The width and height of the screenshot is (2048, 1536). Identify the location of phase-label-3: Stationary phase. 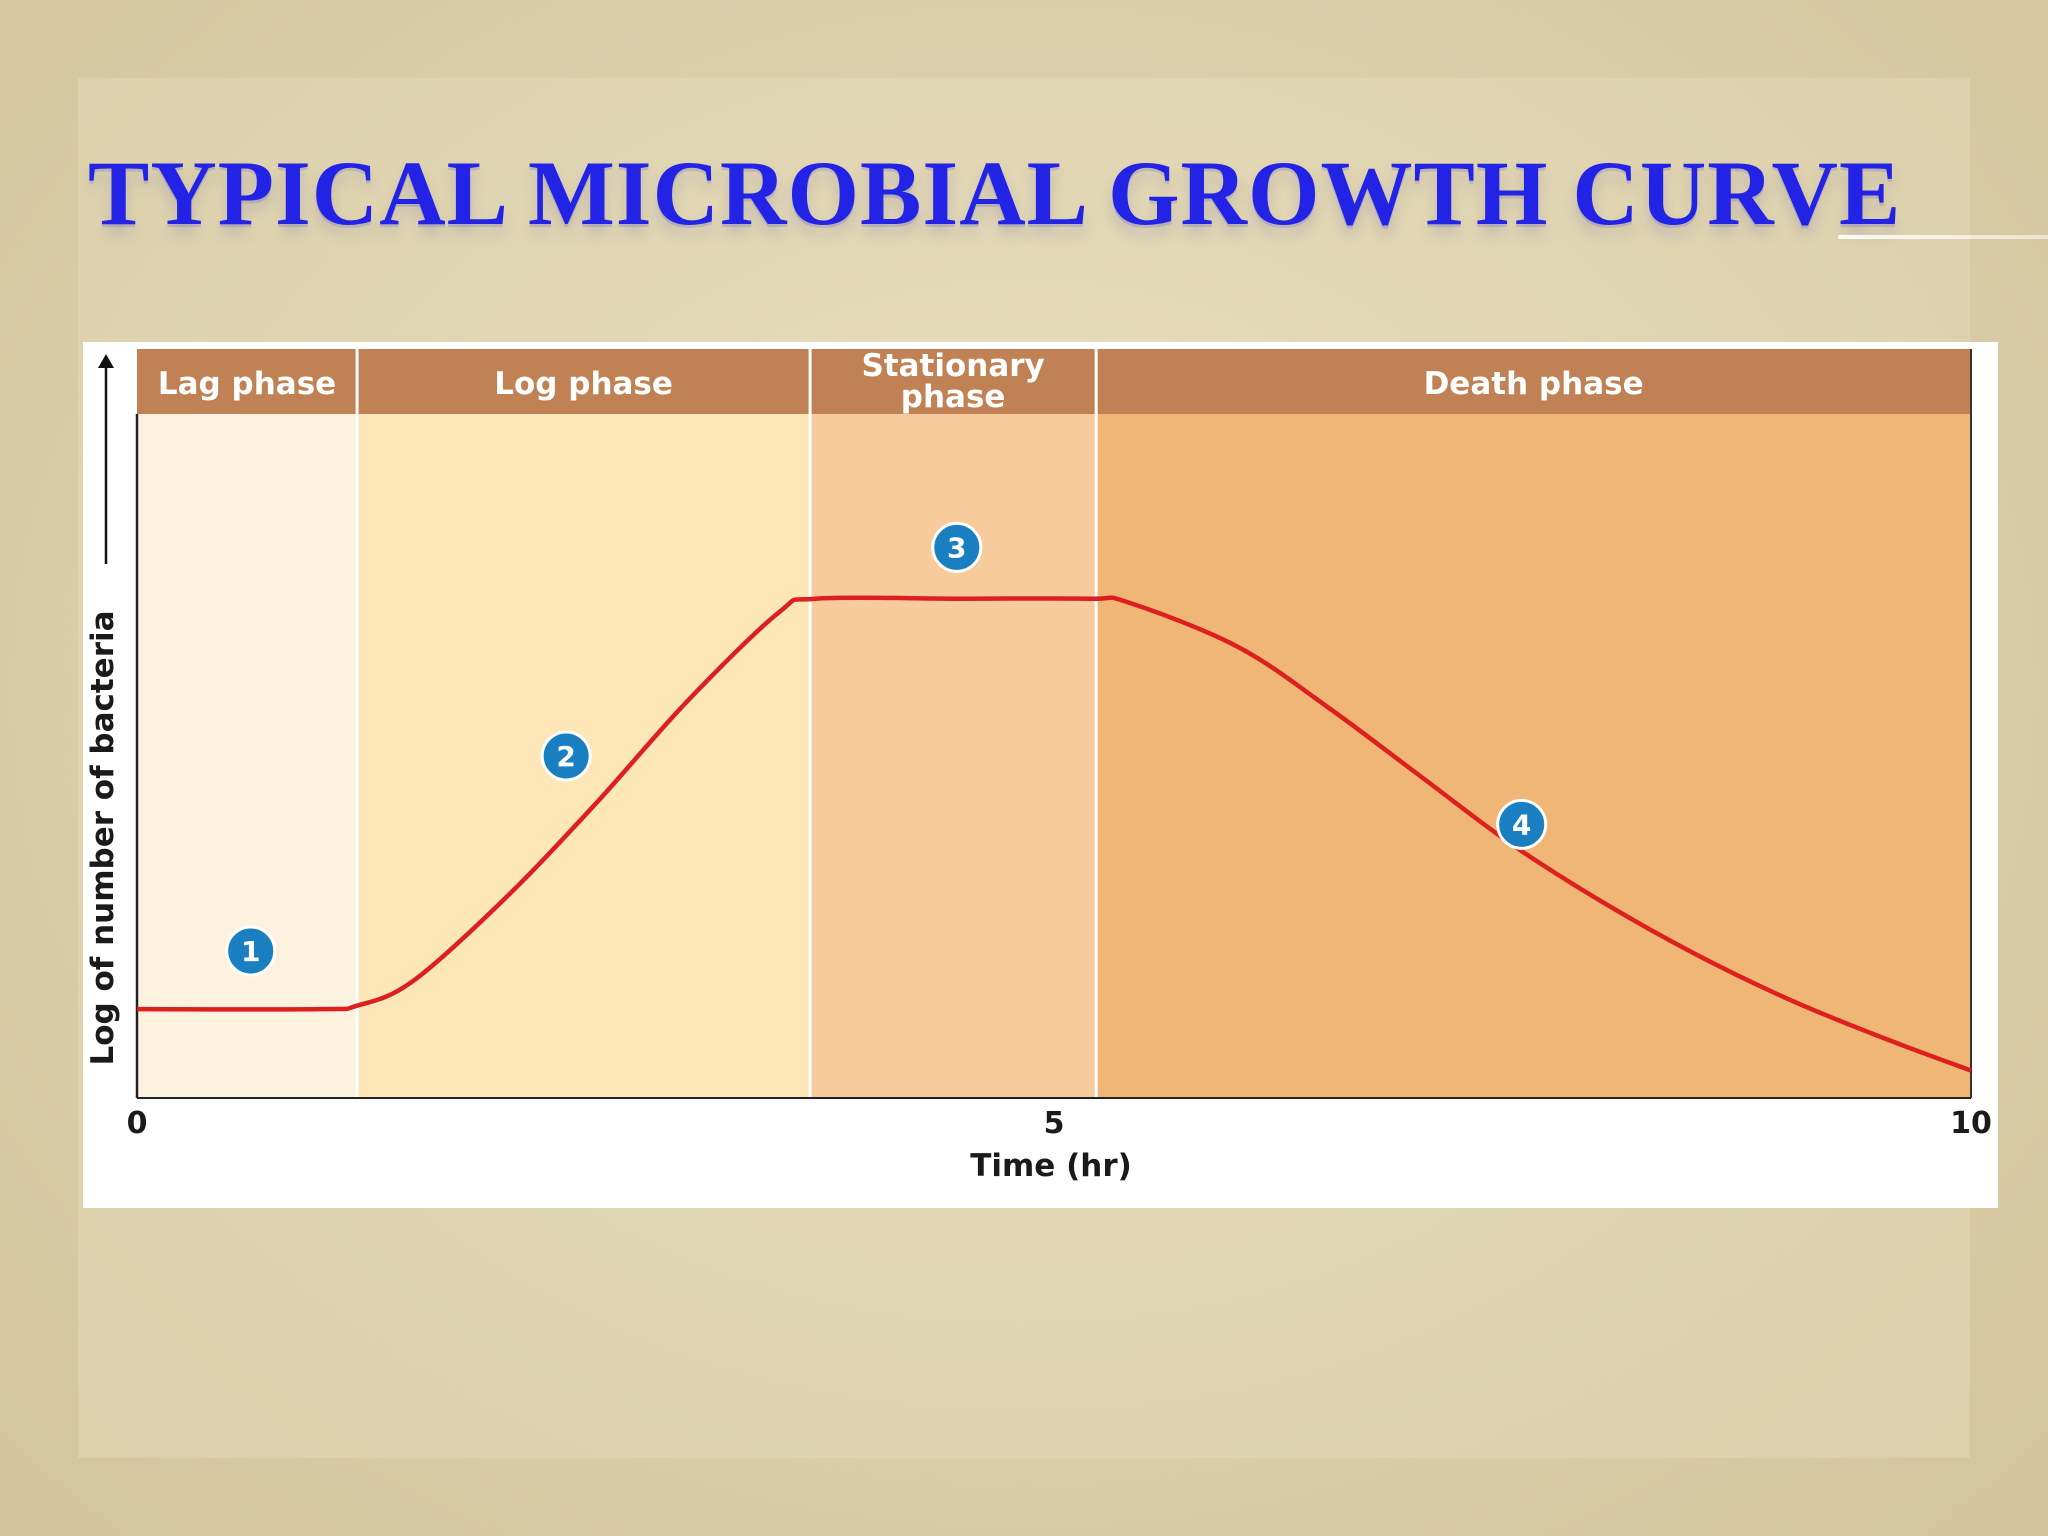
(952, 381).